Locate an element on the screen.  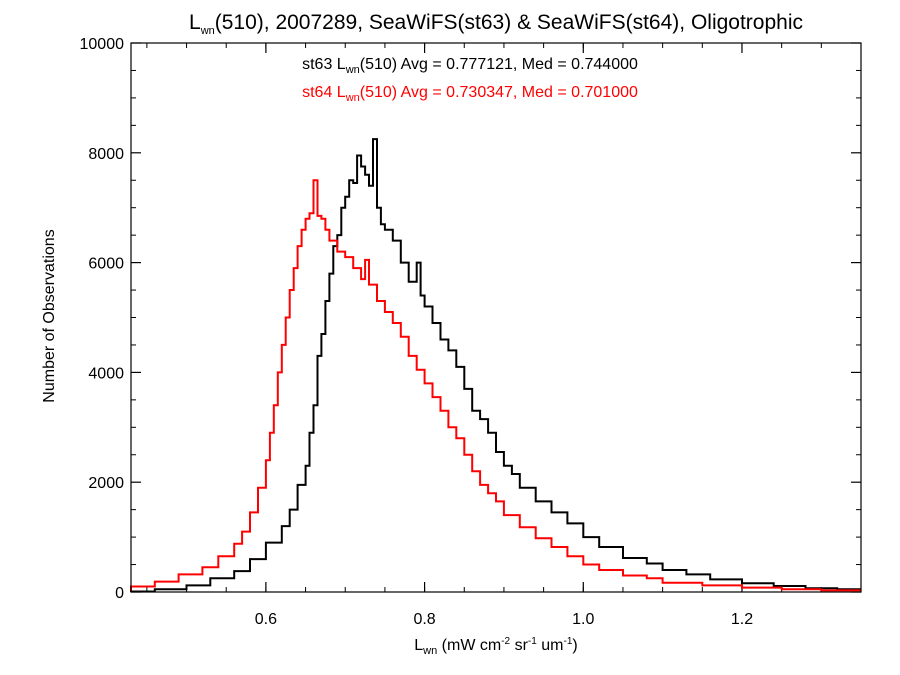
legend-st63-sub: wn is located at coordinates (352, 70).